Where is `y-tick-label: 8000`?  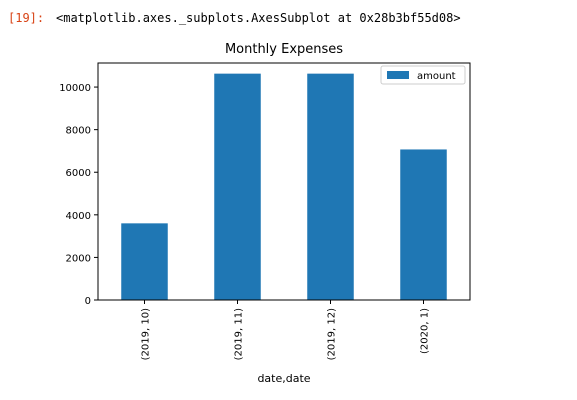
y-tick-label: 8000 is located at coordinates (78, 131).